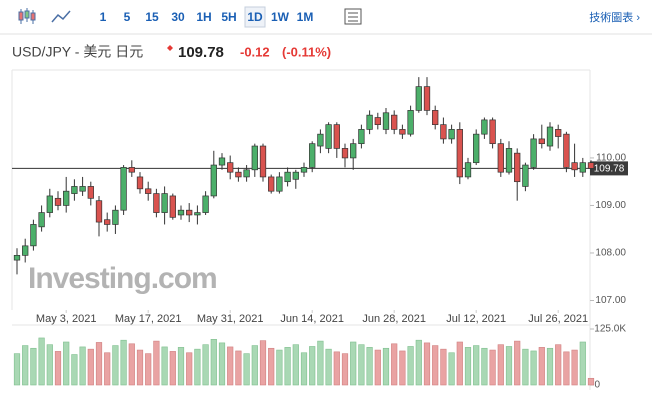 The width and height of the screenshot is (652, 409). I want to click on screenshot-icon, so click(353, 16).